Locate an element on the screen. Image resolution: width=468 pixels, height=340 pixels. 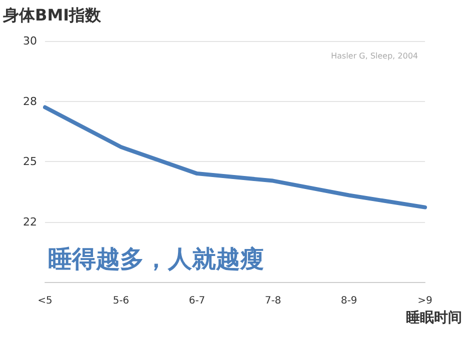
x-tick-label: <5 is located at coordinates (45, 301).